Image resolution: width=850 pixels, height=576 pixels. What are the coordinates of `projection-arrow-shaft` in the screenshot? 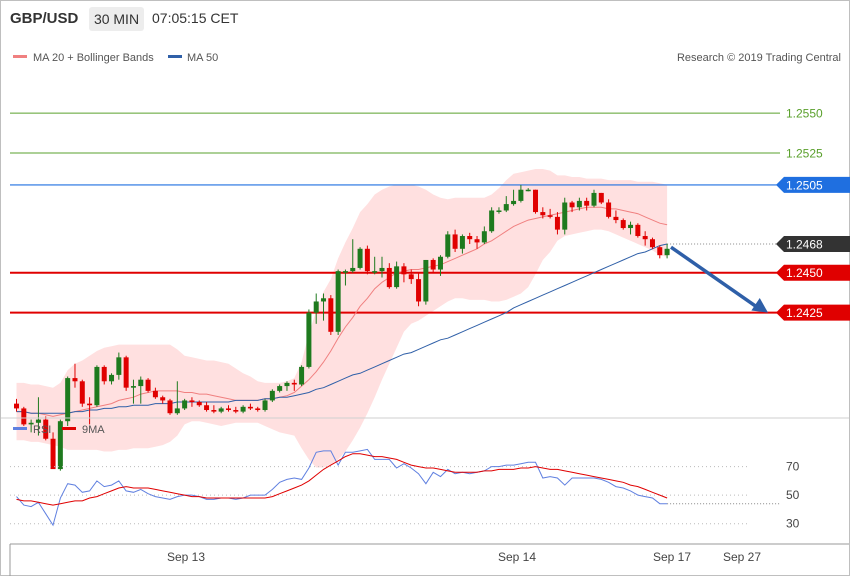 It's located at (715, 278).